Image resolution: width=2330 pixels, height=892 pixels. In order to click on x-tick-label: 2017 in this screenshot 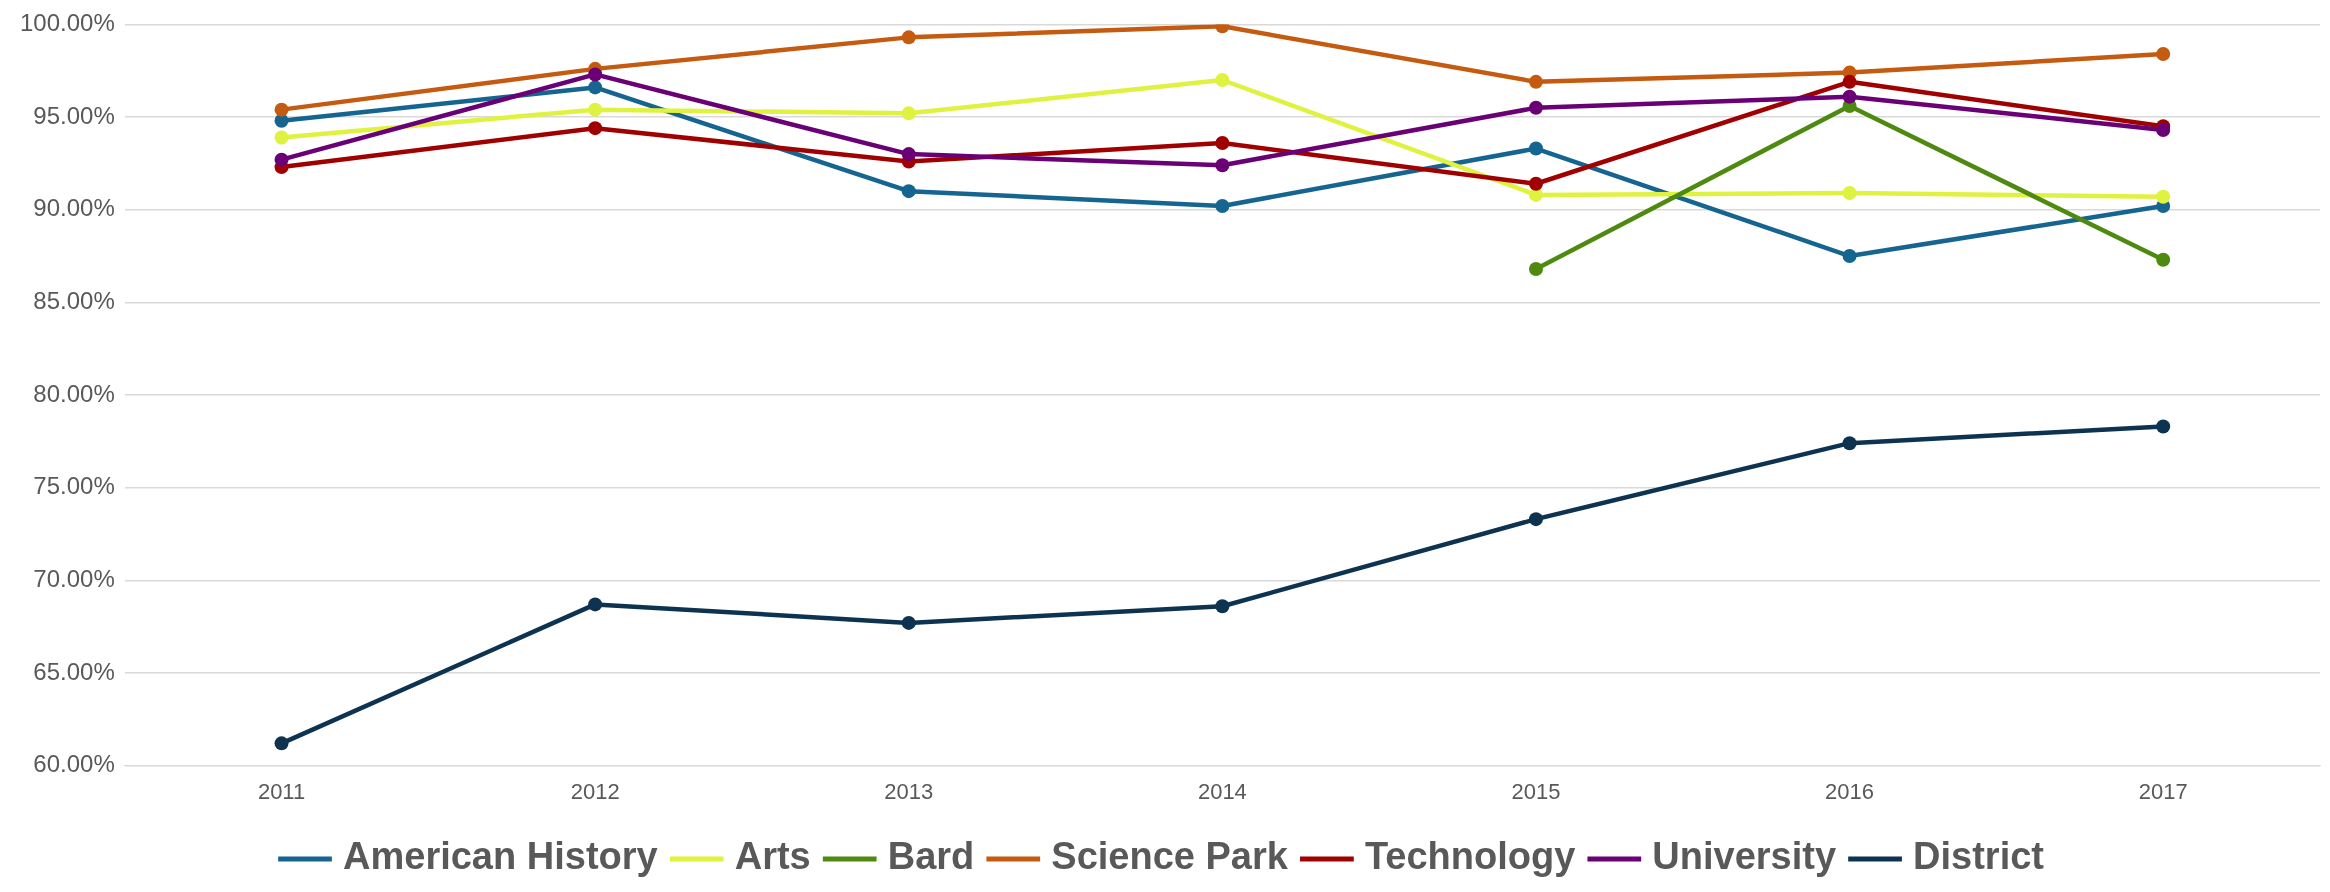, I will do `click(2163, 791)`.